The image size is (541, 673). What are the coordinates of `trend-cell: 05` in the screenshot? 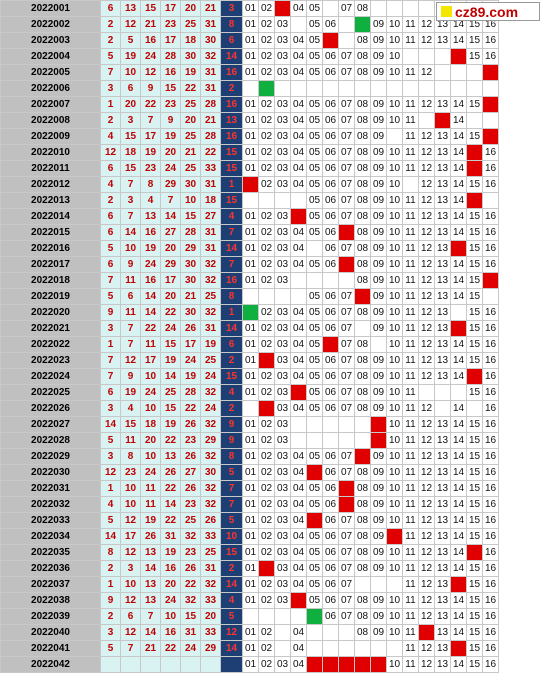 It's located at (314, 328).